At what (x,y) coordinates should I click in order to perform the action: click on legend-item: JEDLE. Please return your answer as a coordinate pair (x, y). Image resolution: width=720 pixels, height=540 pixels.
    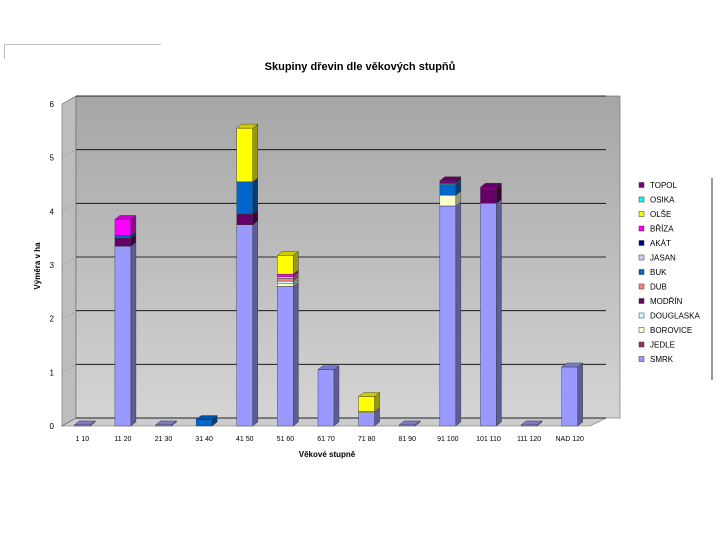
    Looking at the image, I should click on (656, 345).